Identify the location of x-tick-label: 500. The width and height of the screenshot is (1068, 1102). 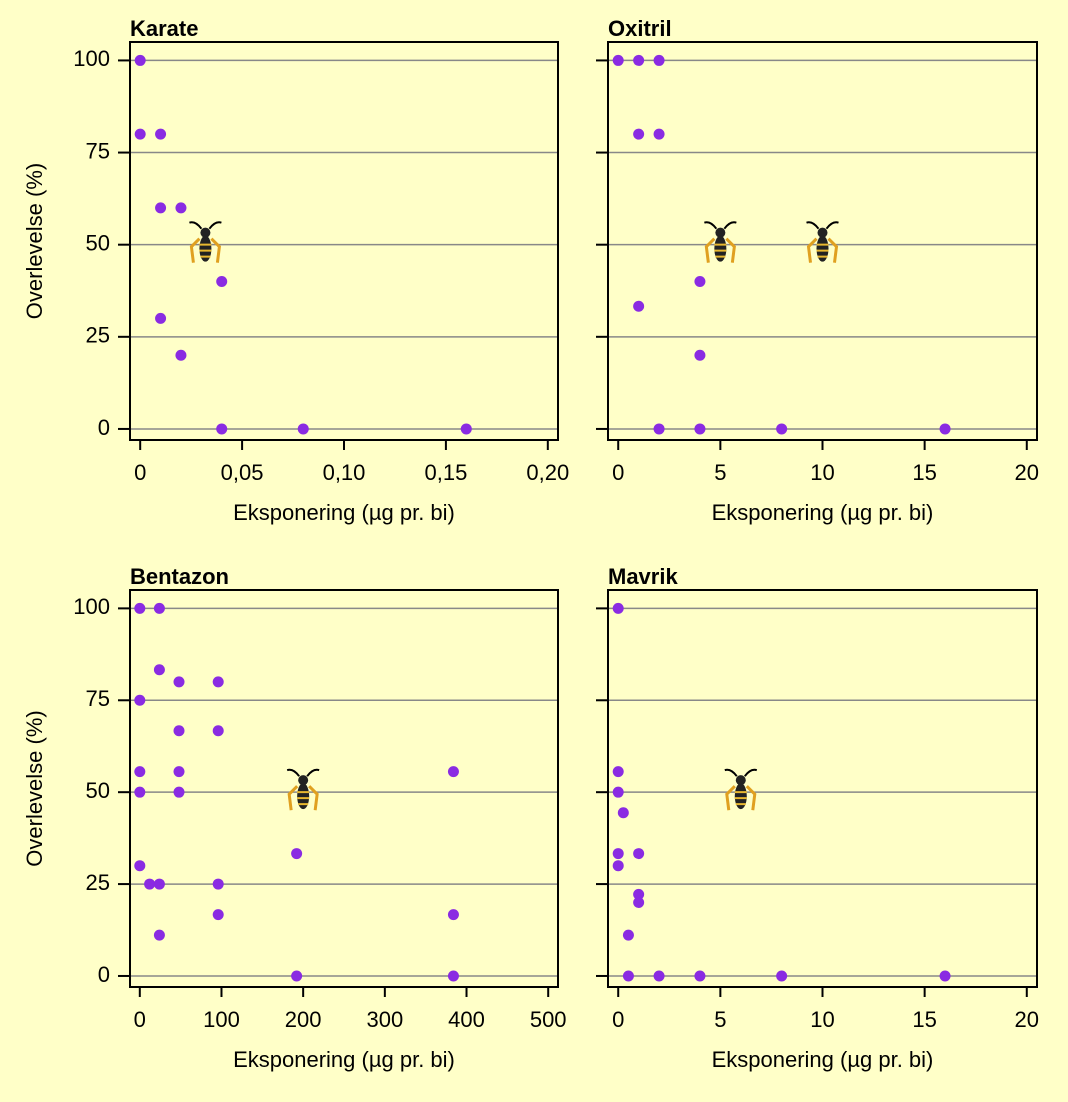
(548, 1019).